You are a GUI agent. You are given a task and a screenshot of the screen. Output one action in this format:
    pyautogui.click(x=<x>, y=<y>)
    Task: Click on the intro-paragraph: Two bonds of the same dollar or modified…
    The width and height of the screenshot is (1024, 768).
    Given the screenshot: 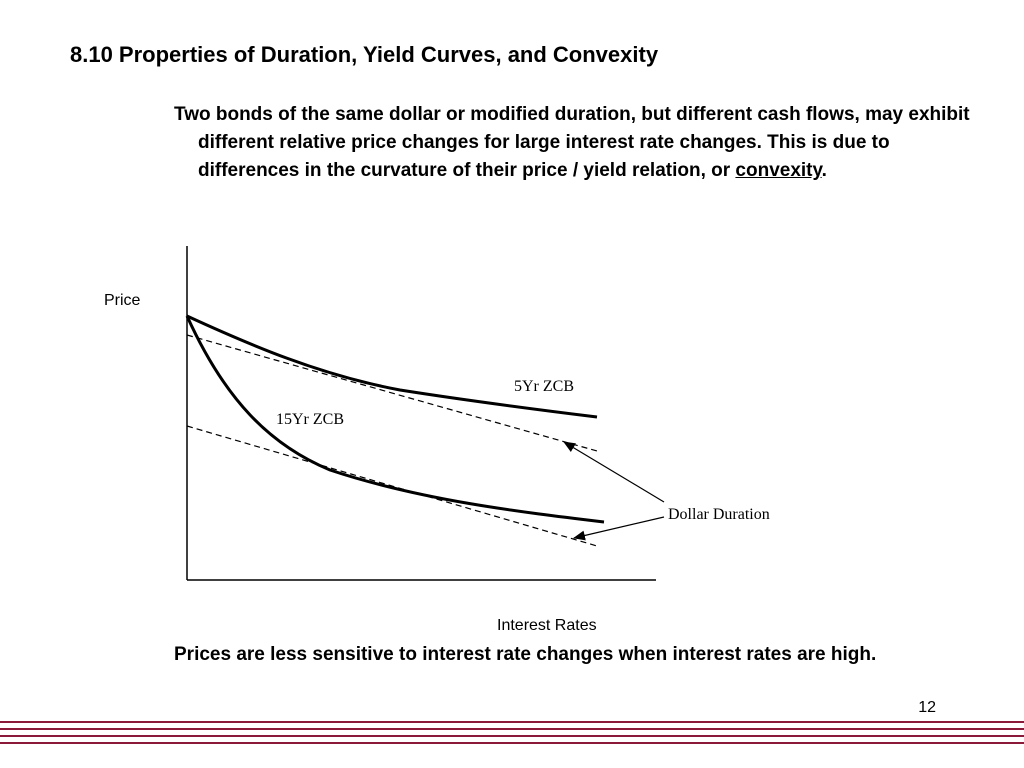 What is the action you would take?
    pyautogui.click(x=581, y=143)
    